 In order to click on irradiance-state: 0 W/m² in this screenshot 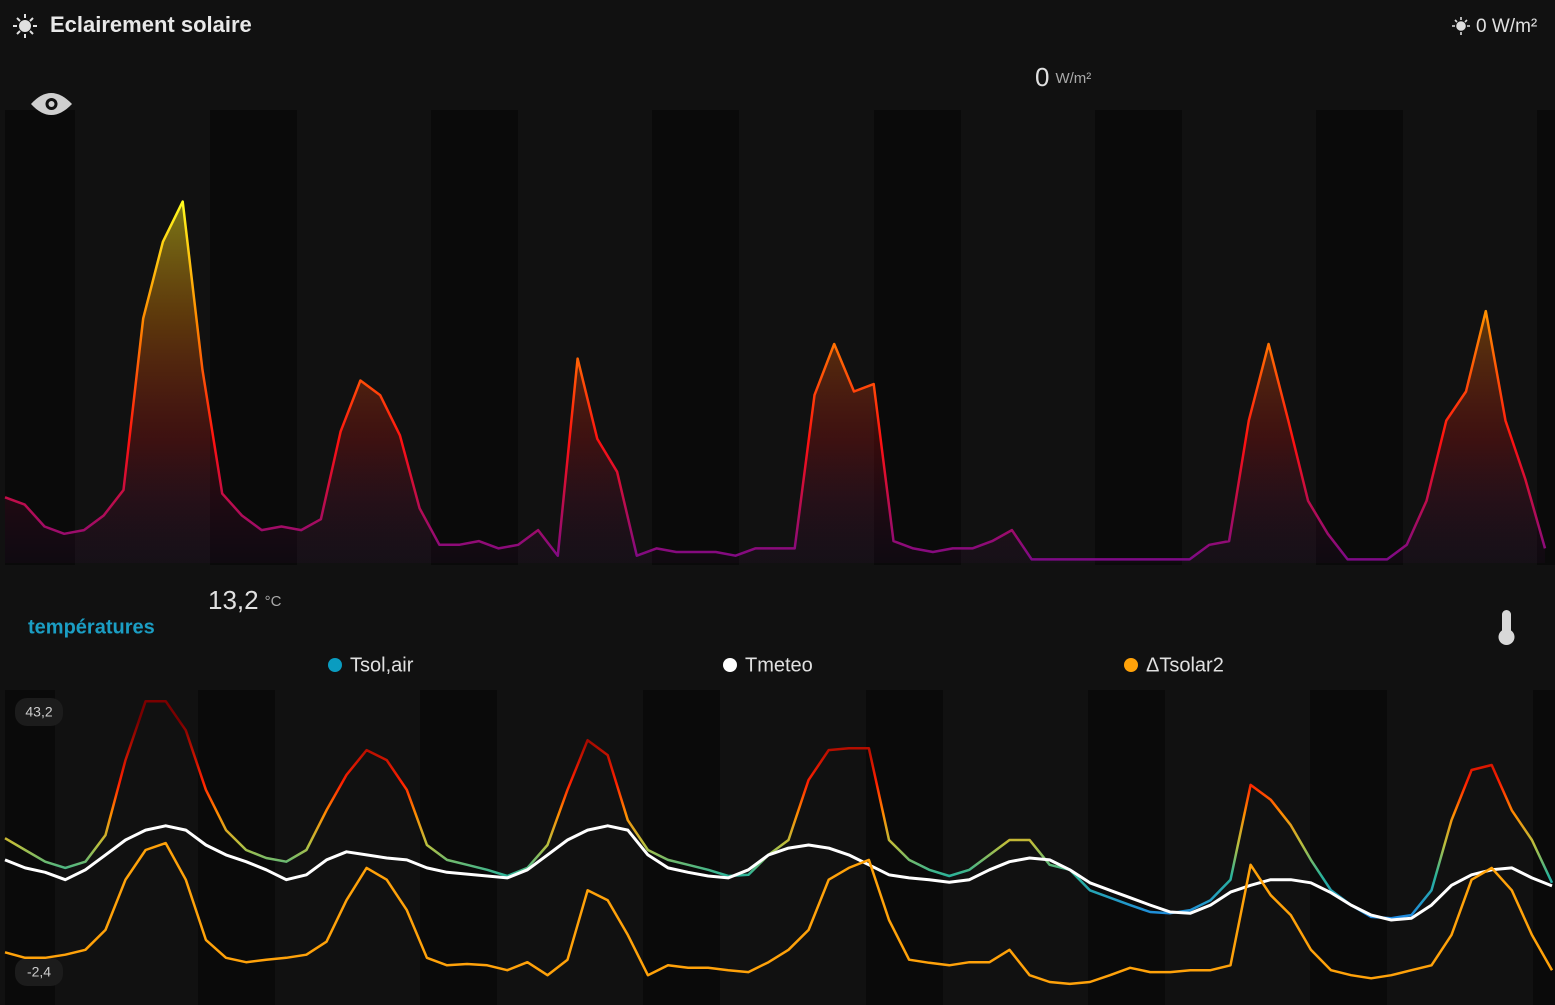, I will do `click(1063, 77)`.